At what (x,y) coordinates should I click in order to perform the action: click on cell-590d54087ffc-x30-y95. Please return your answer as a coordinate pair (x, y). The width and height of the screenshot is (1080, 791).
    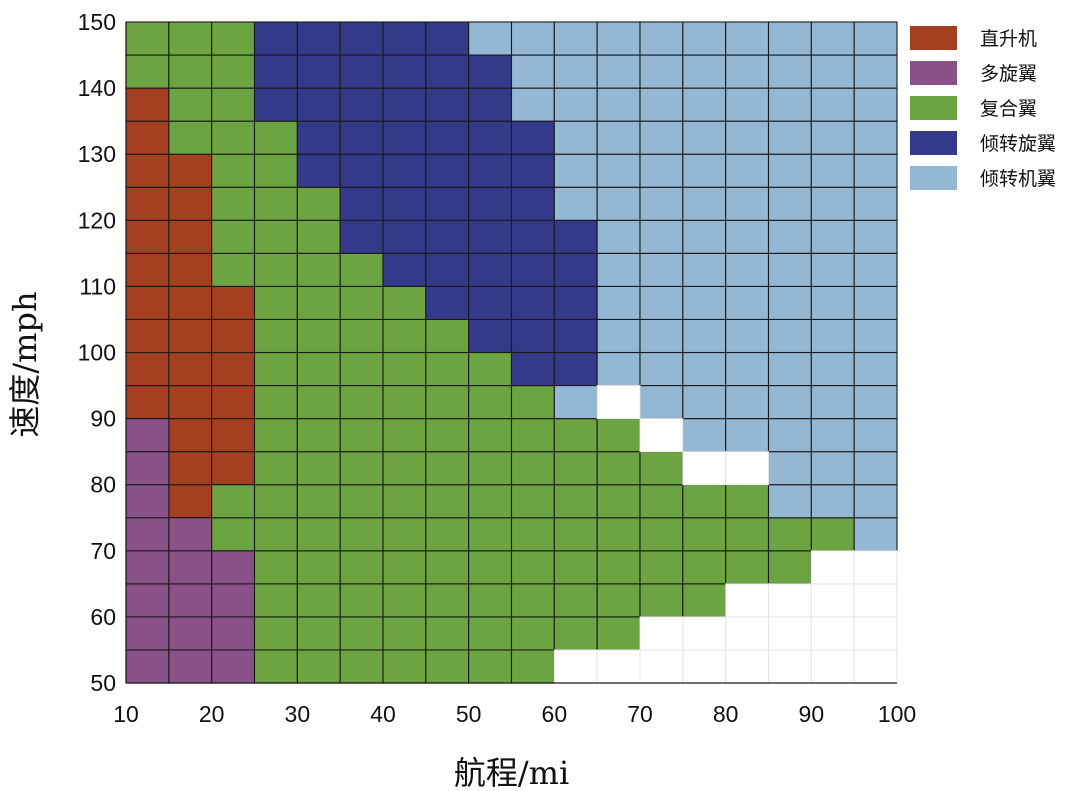
    Looking at the image, I should click on (318, 369).